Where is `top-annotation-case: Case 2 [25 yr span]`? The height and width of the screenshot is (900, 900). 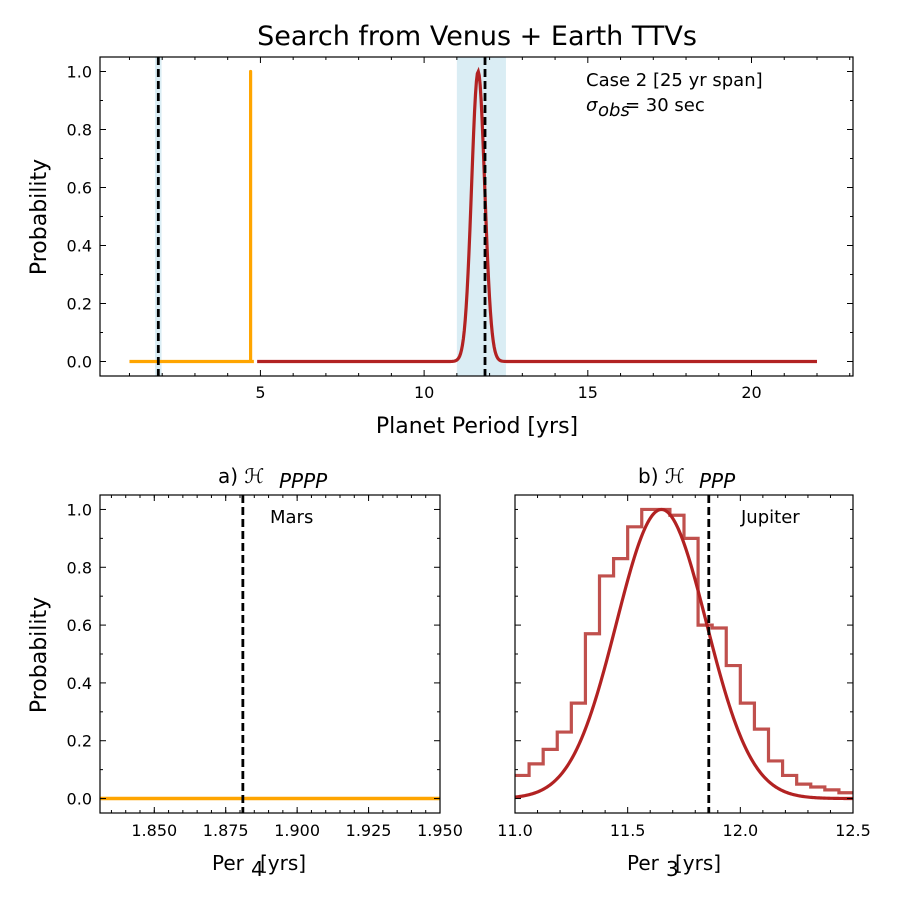 top-annotation-case: Case 2 [25 yr span] is located at coordinates (674, 80).